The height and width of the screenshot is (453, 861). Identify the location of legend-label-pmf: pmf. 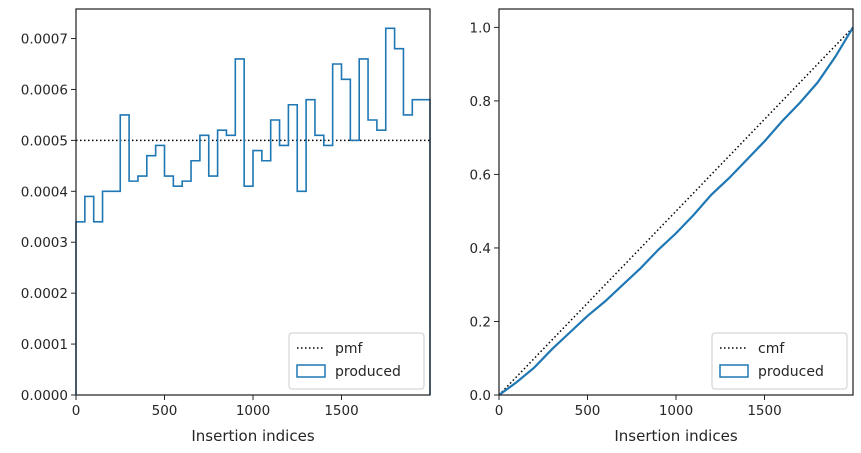
(349, 349).